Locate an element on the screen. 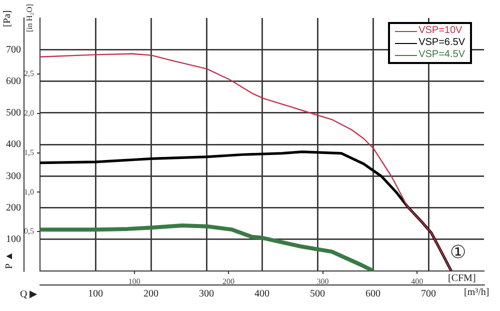  y-tick-label: 300 is located at coordinates (13, 176).